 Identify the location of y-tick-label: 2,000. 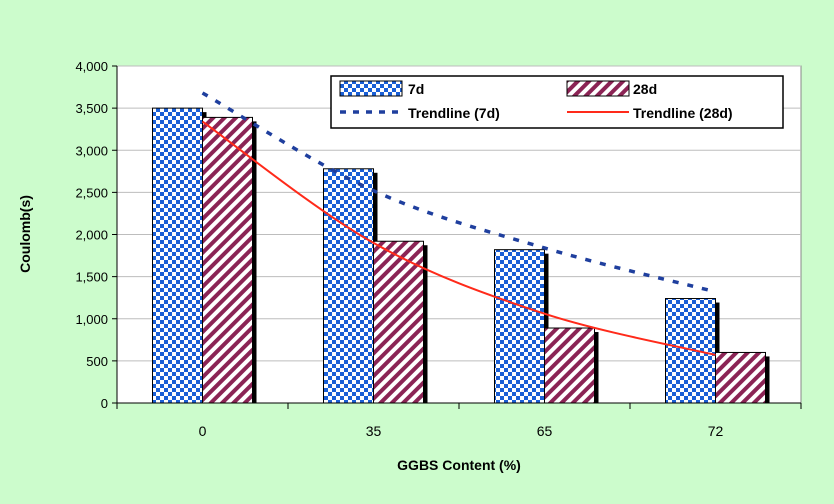
(91, 235).